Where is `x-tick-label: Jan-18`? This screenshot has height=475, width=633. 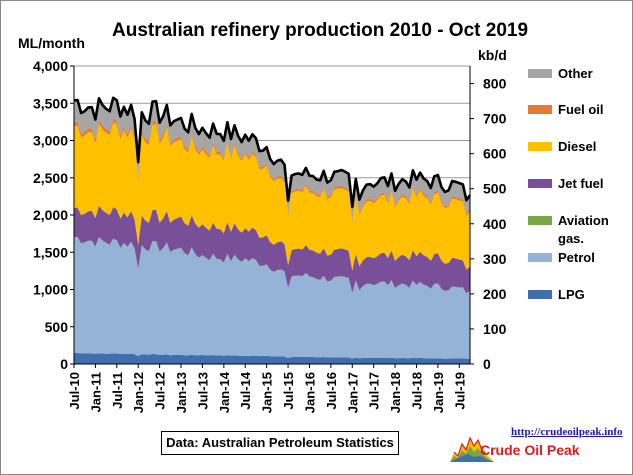
x-tick-label: Jan-18 is located at coordinates (395, 392).